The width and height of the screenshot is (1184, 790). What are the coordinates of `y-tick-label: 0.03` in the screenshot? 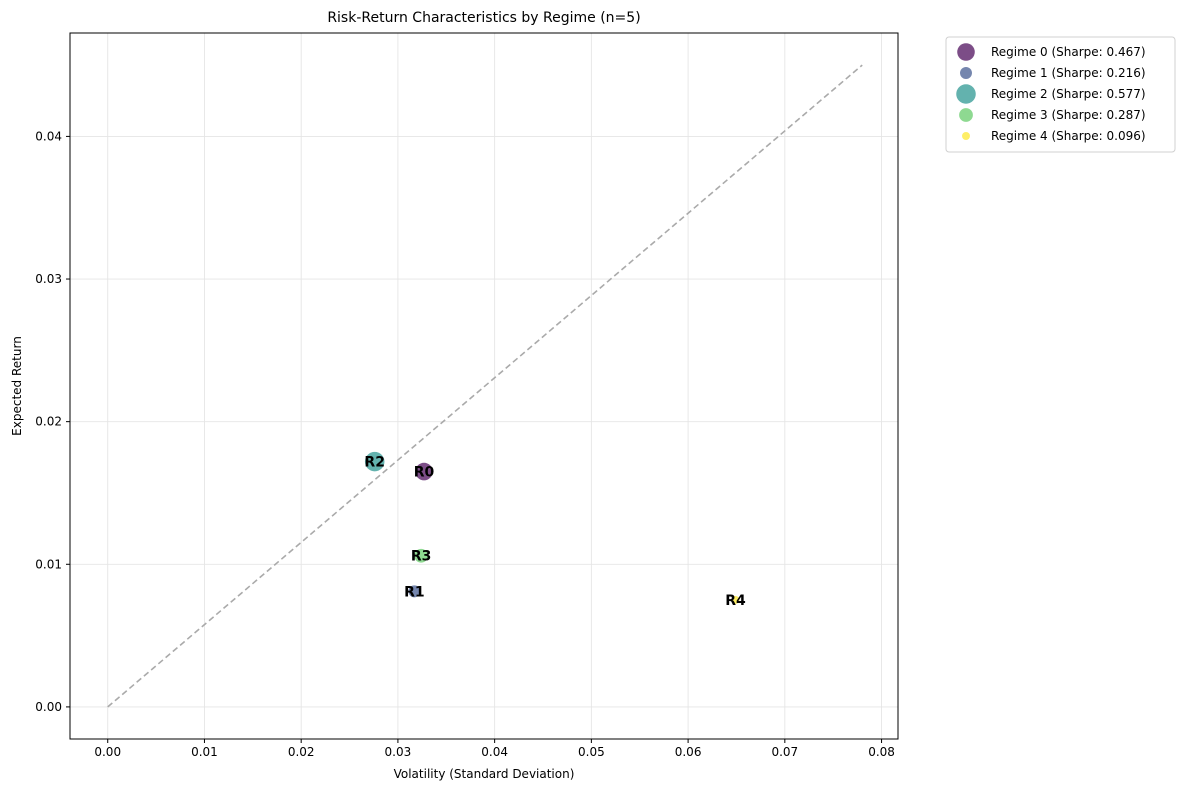 It's located at (48, 279).